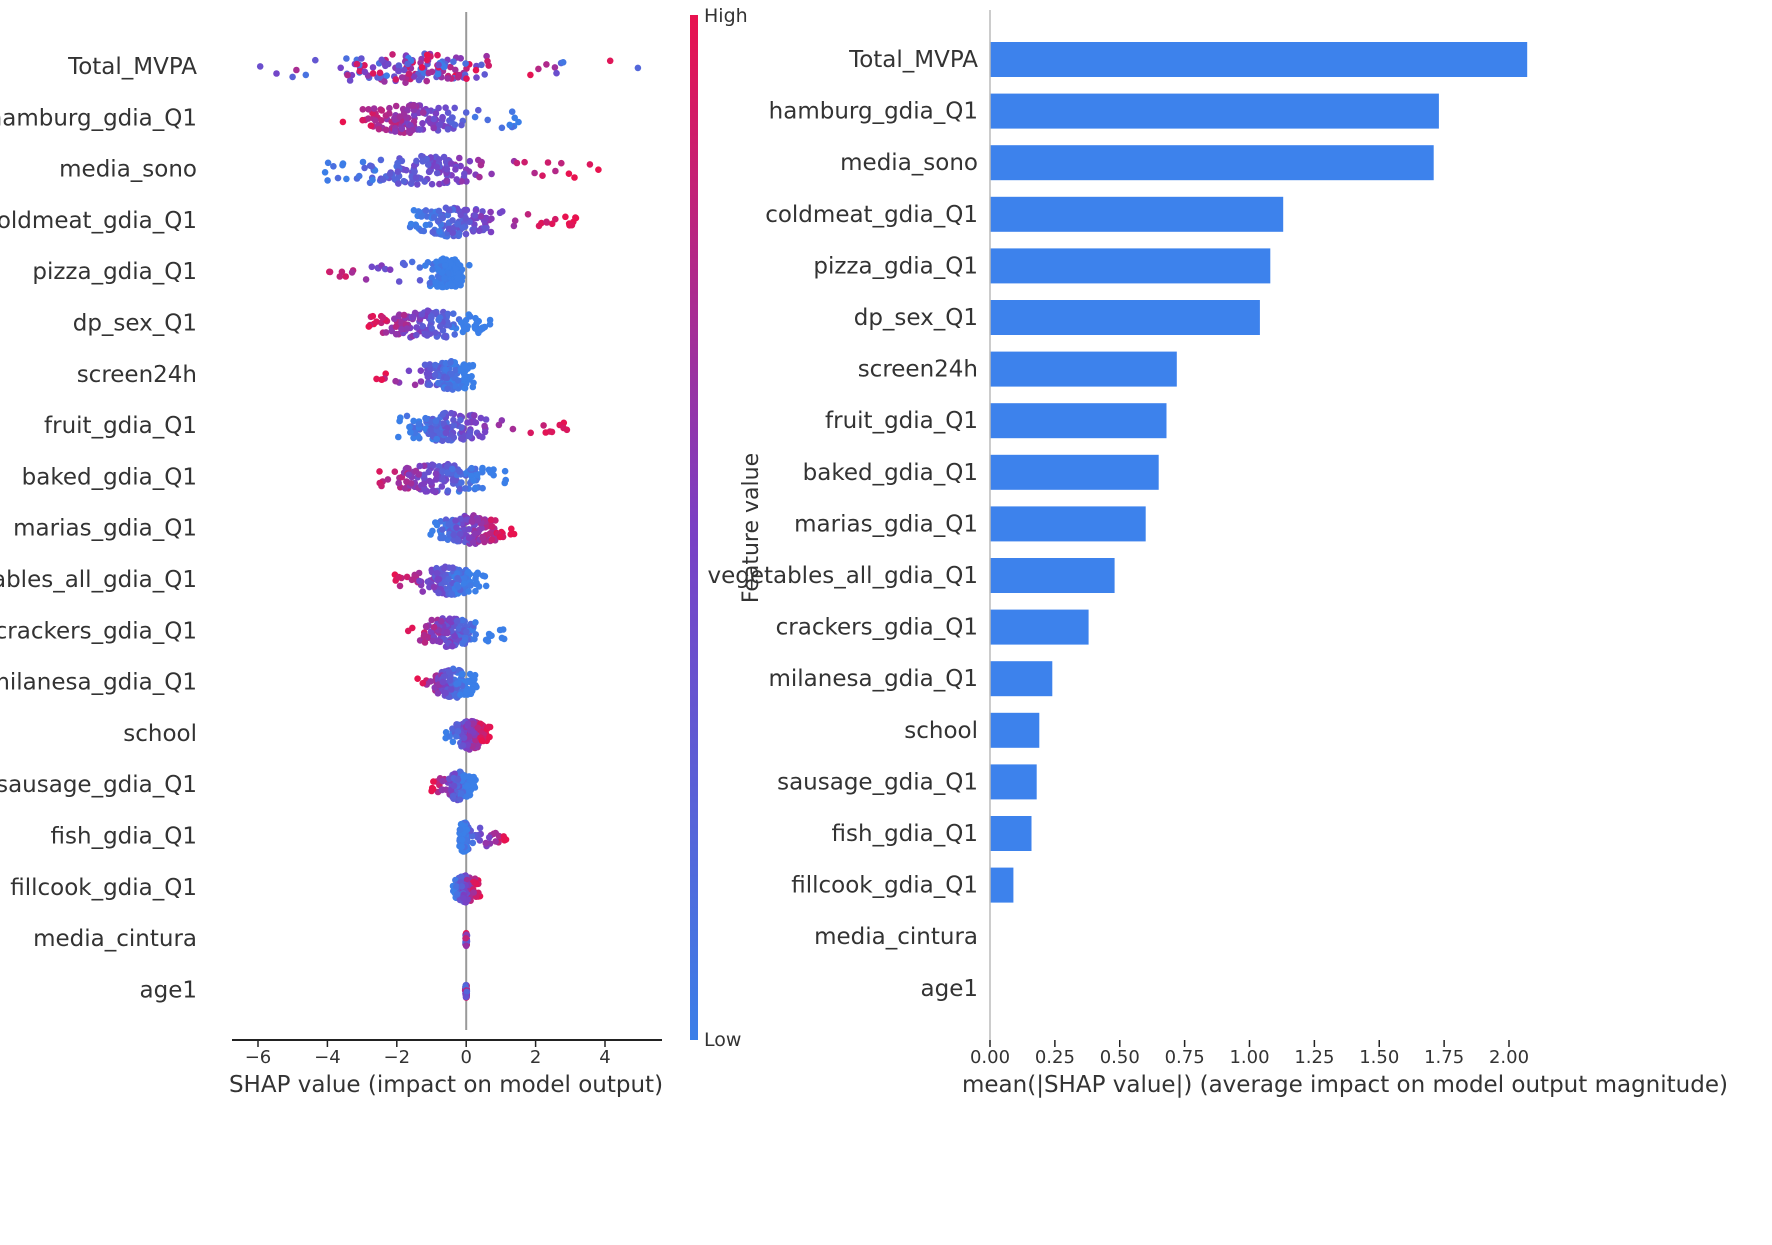 This screenshot has width=1772, height=1245. I want to click on x-tick-label-right: 0.25, so click(1055, 1057).